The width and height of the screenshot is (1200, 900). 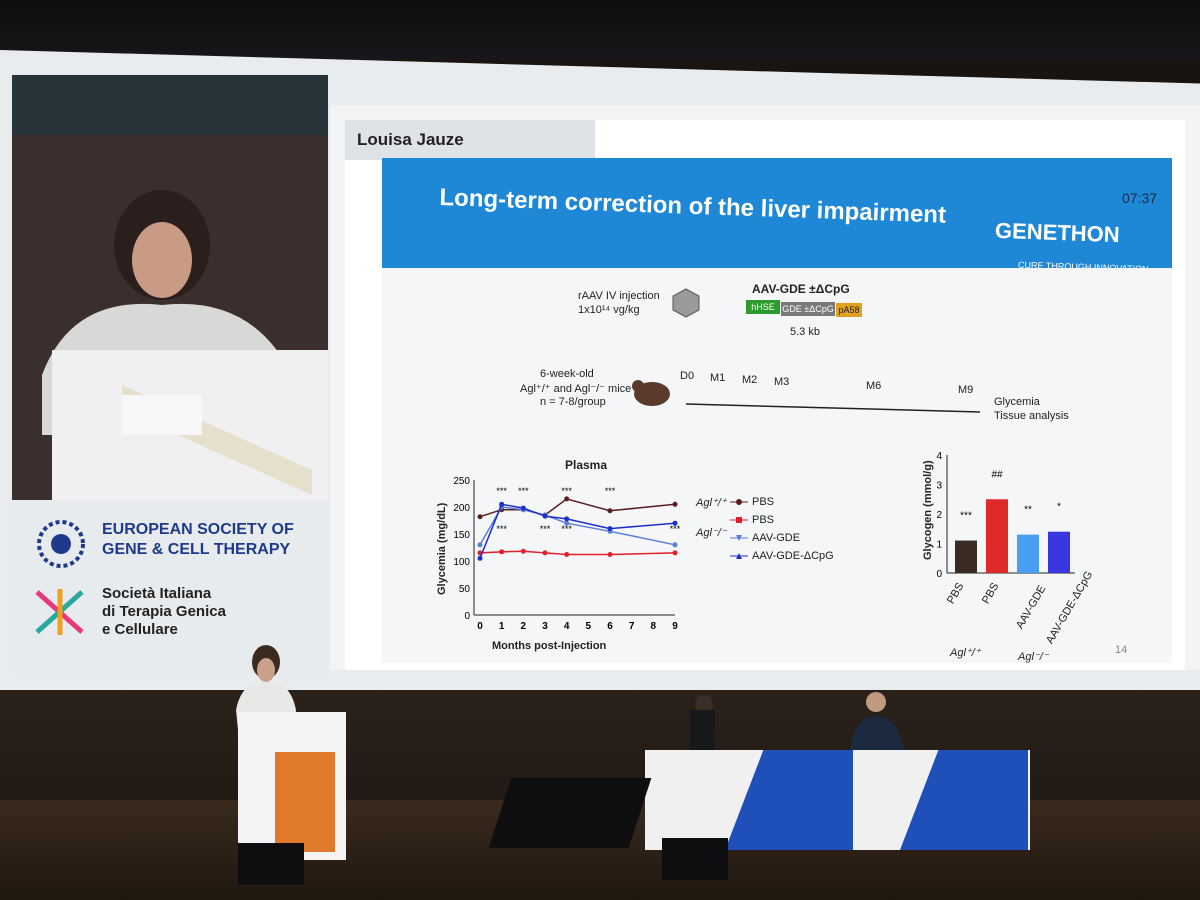 What do you see at coordinates (849, 310) in the screenshot?
I see `construct-part-pa: pA58` at bounding box center [849, 310].